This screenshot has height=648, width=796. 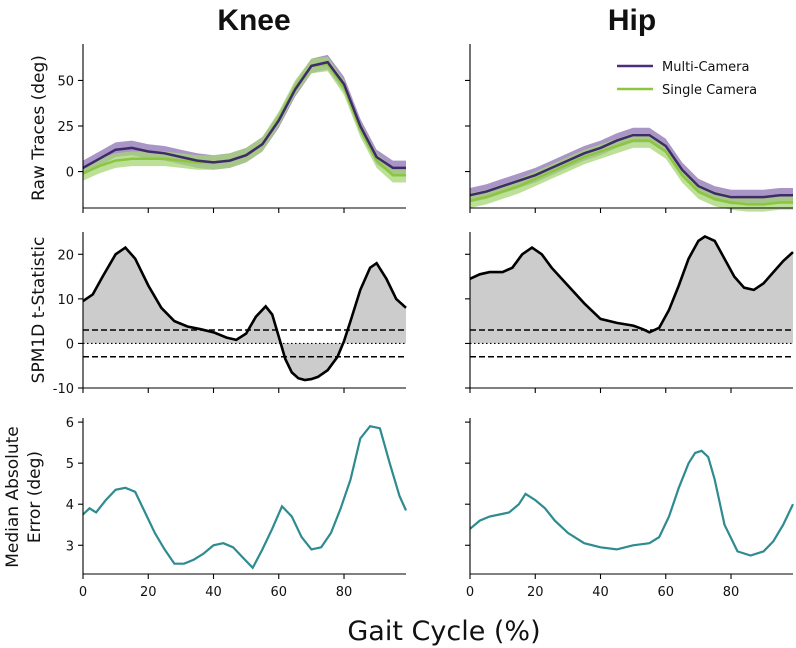 What do you see at coordinates (24, 497) in the screenshot?
I see `row3-ylabel: Median Absolute Error (deg)` at bounding box center [24, 497].